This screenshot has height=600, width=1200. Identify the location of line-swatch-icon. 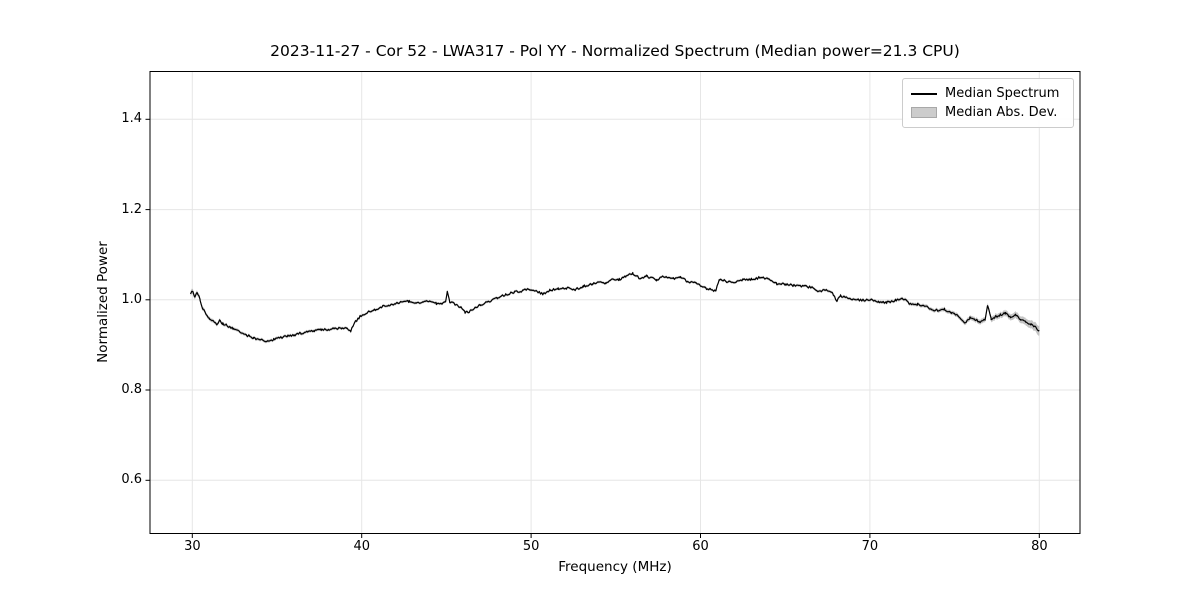
(924, 93).